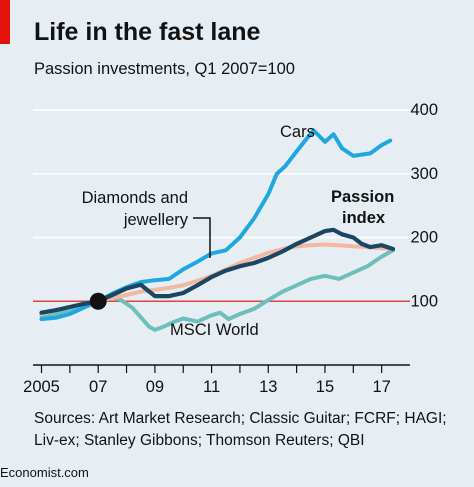 This screenshot has width=474, height=487. Describe the element at coordinates (98, 387) in the screenshot. I see `x-tick-label-07: 07` at that location.